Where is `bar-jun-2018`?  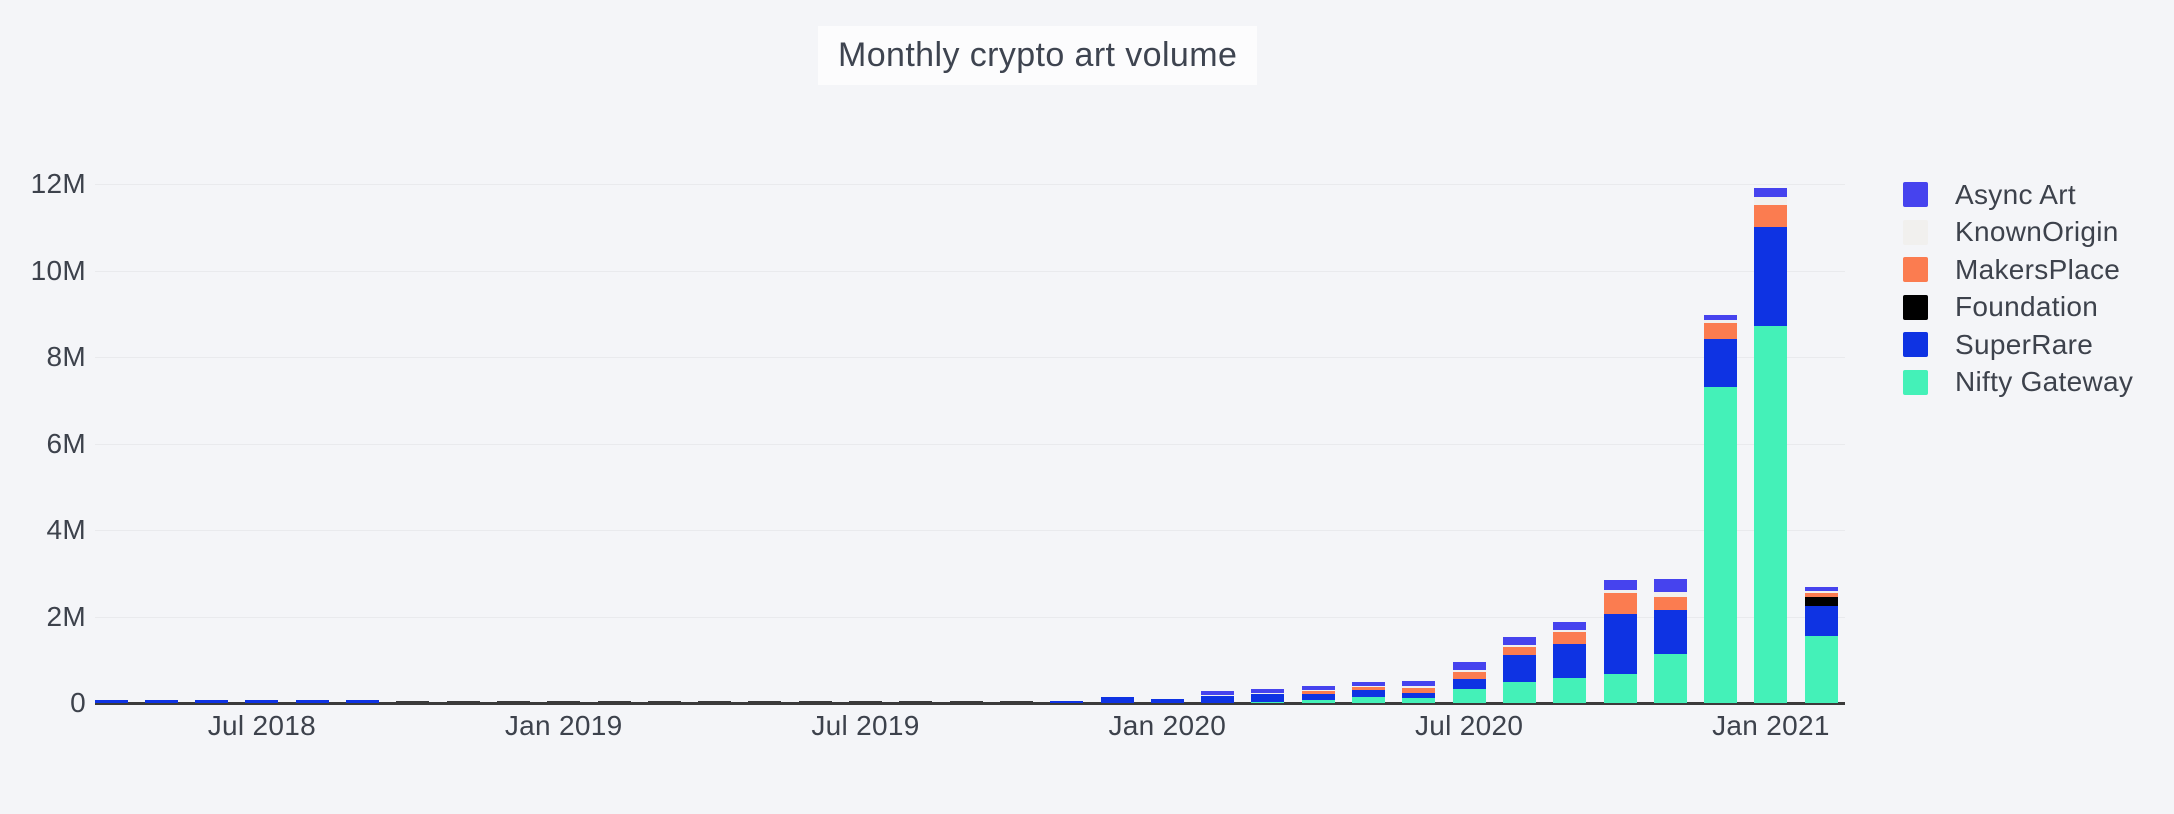 bar-jun-2018 is located at coordinates (212, 701).